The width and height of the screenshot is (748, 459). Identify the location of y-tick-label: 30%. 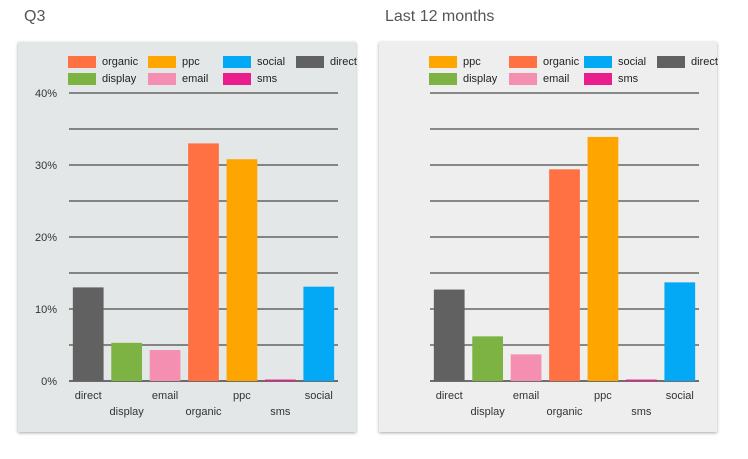
(46, 166).